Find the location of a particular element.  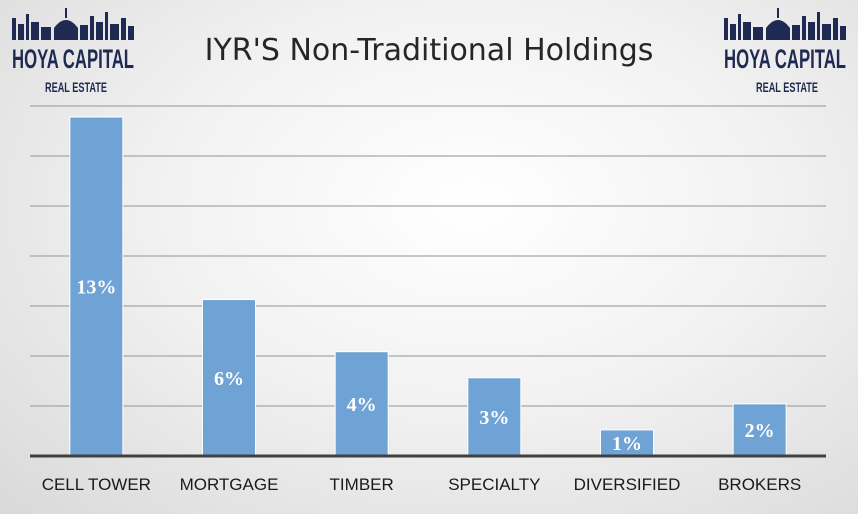

logo-right-text: HOYA CAPITAL is located at coordinates (785, 59).